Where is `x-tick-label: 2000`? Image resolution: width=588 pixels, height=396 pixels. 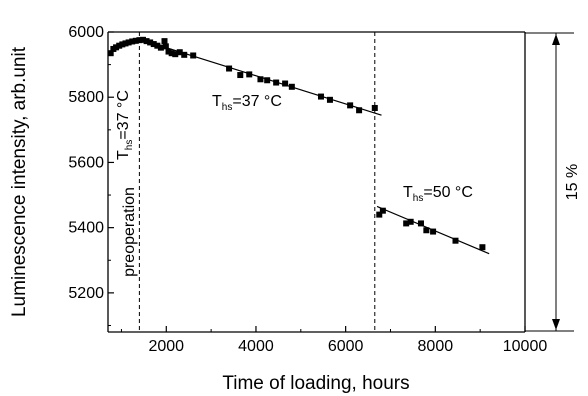 x-tick-label: 2000 is located at coordinates (166, 346).